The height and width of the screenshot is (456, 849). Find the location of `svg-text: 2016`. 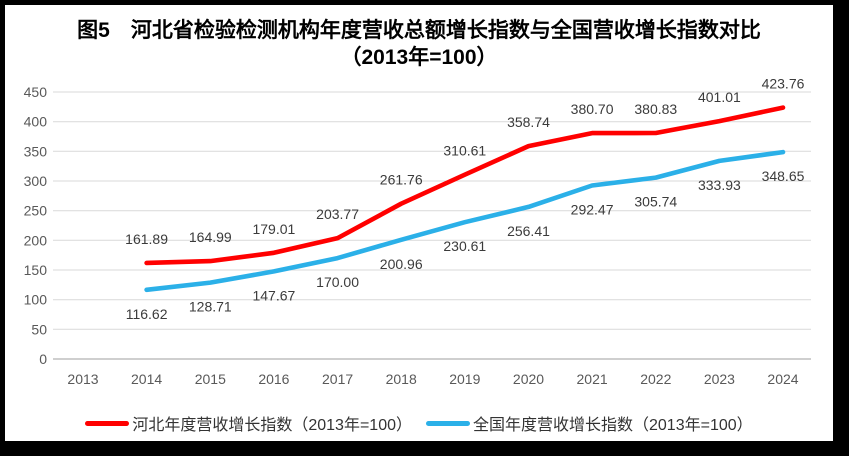

svg-text: 2016 is located at coordinates (273, 379).